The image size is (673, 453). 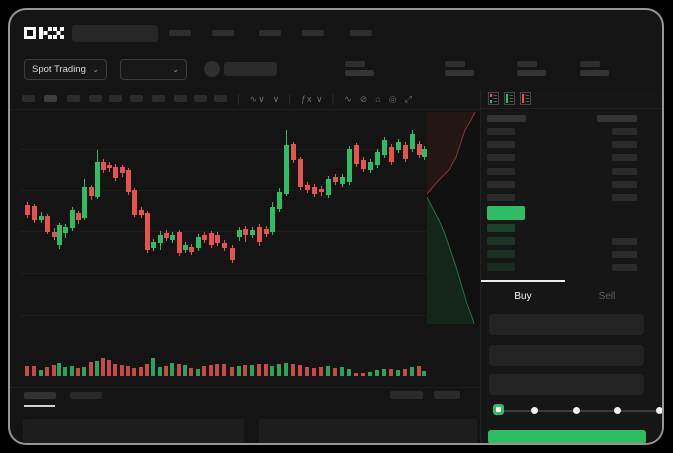 I want to click on chevron-down-icon: ⌄, so click(x=95, y=69).